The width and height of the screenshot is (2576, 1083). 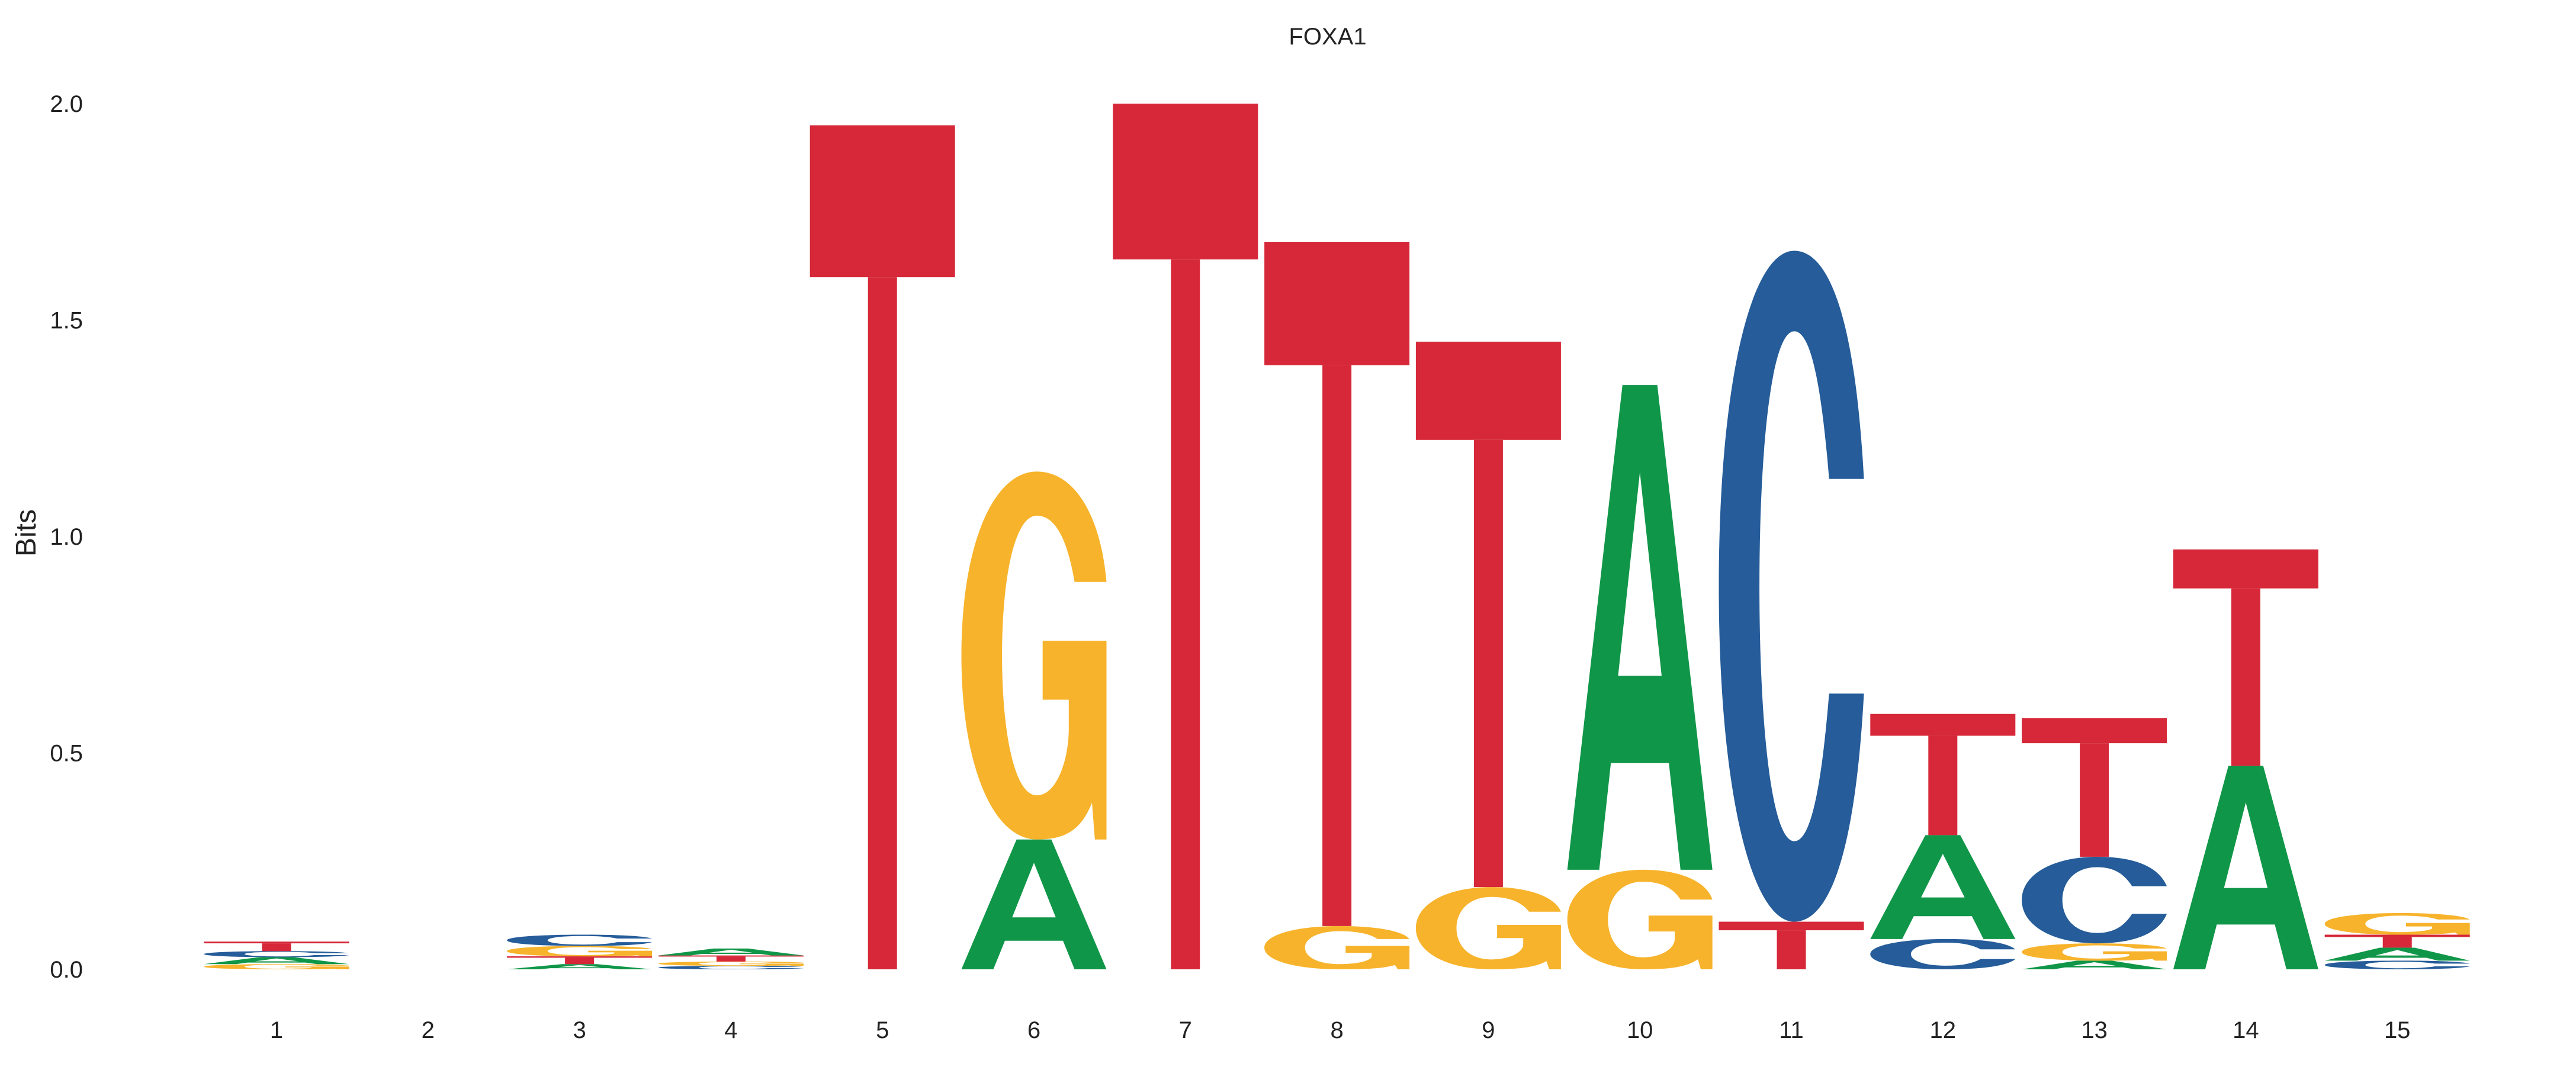 What do you see at coordinates (276, 1030) in the screenshot?
I see `x-tick-label: 1` at bounding box center [276, 1030].